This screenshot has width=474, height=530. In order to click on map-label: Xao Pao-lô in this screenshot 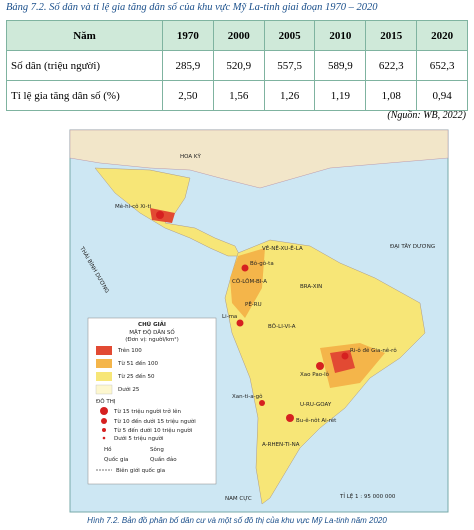, I will do `click(315, 374)`.